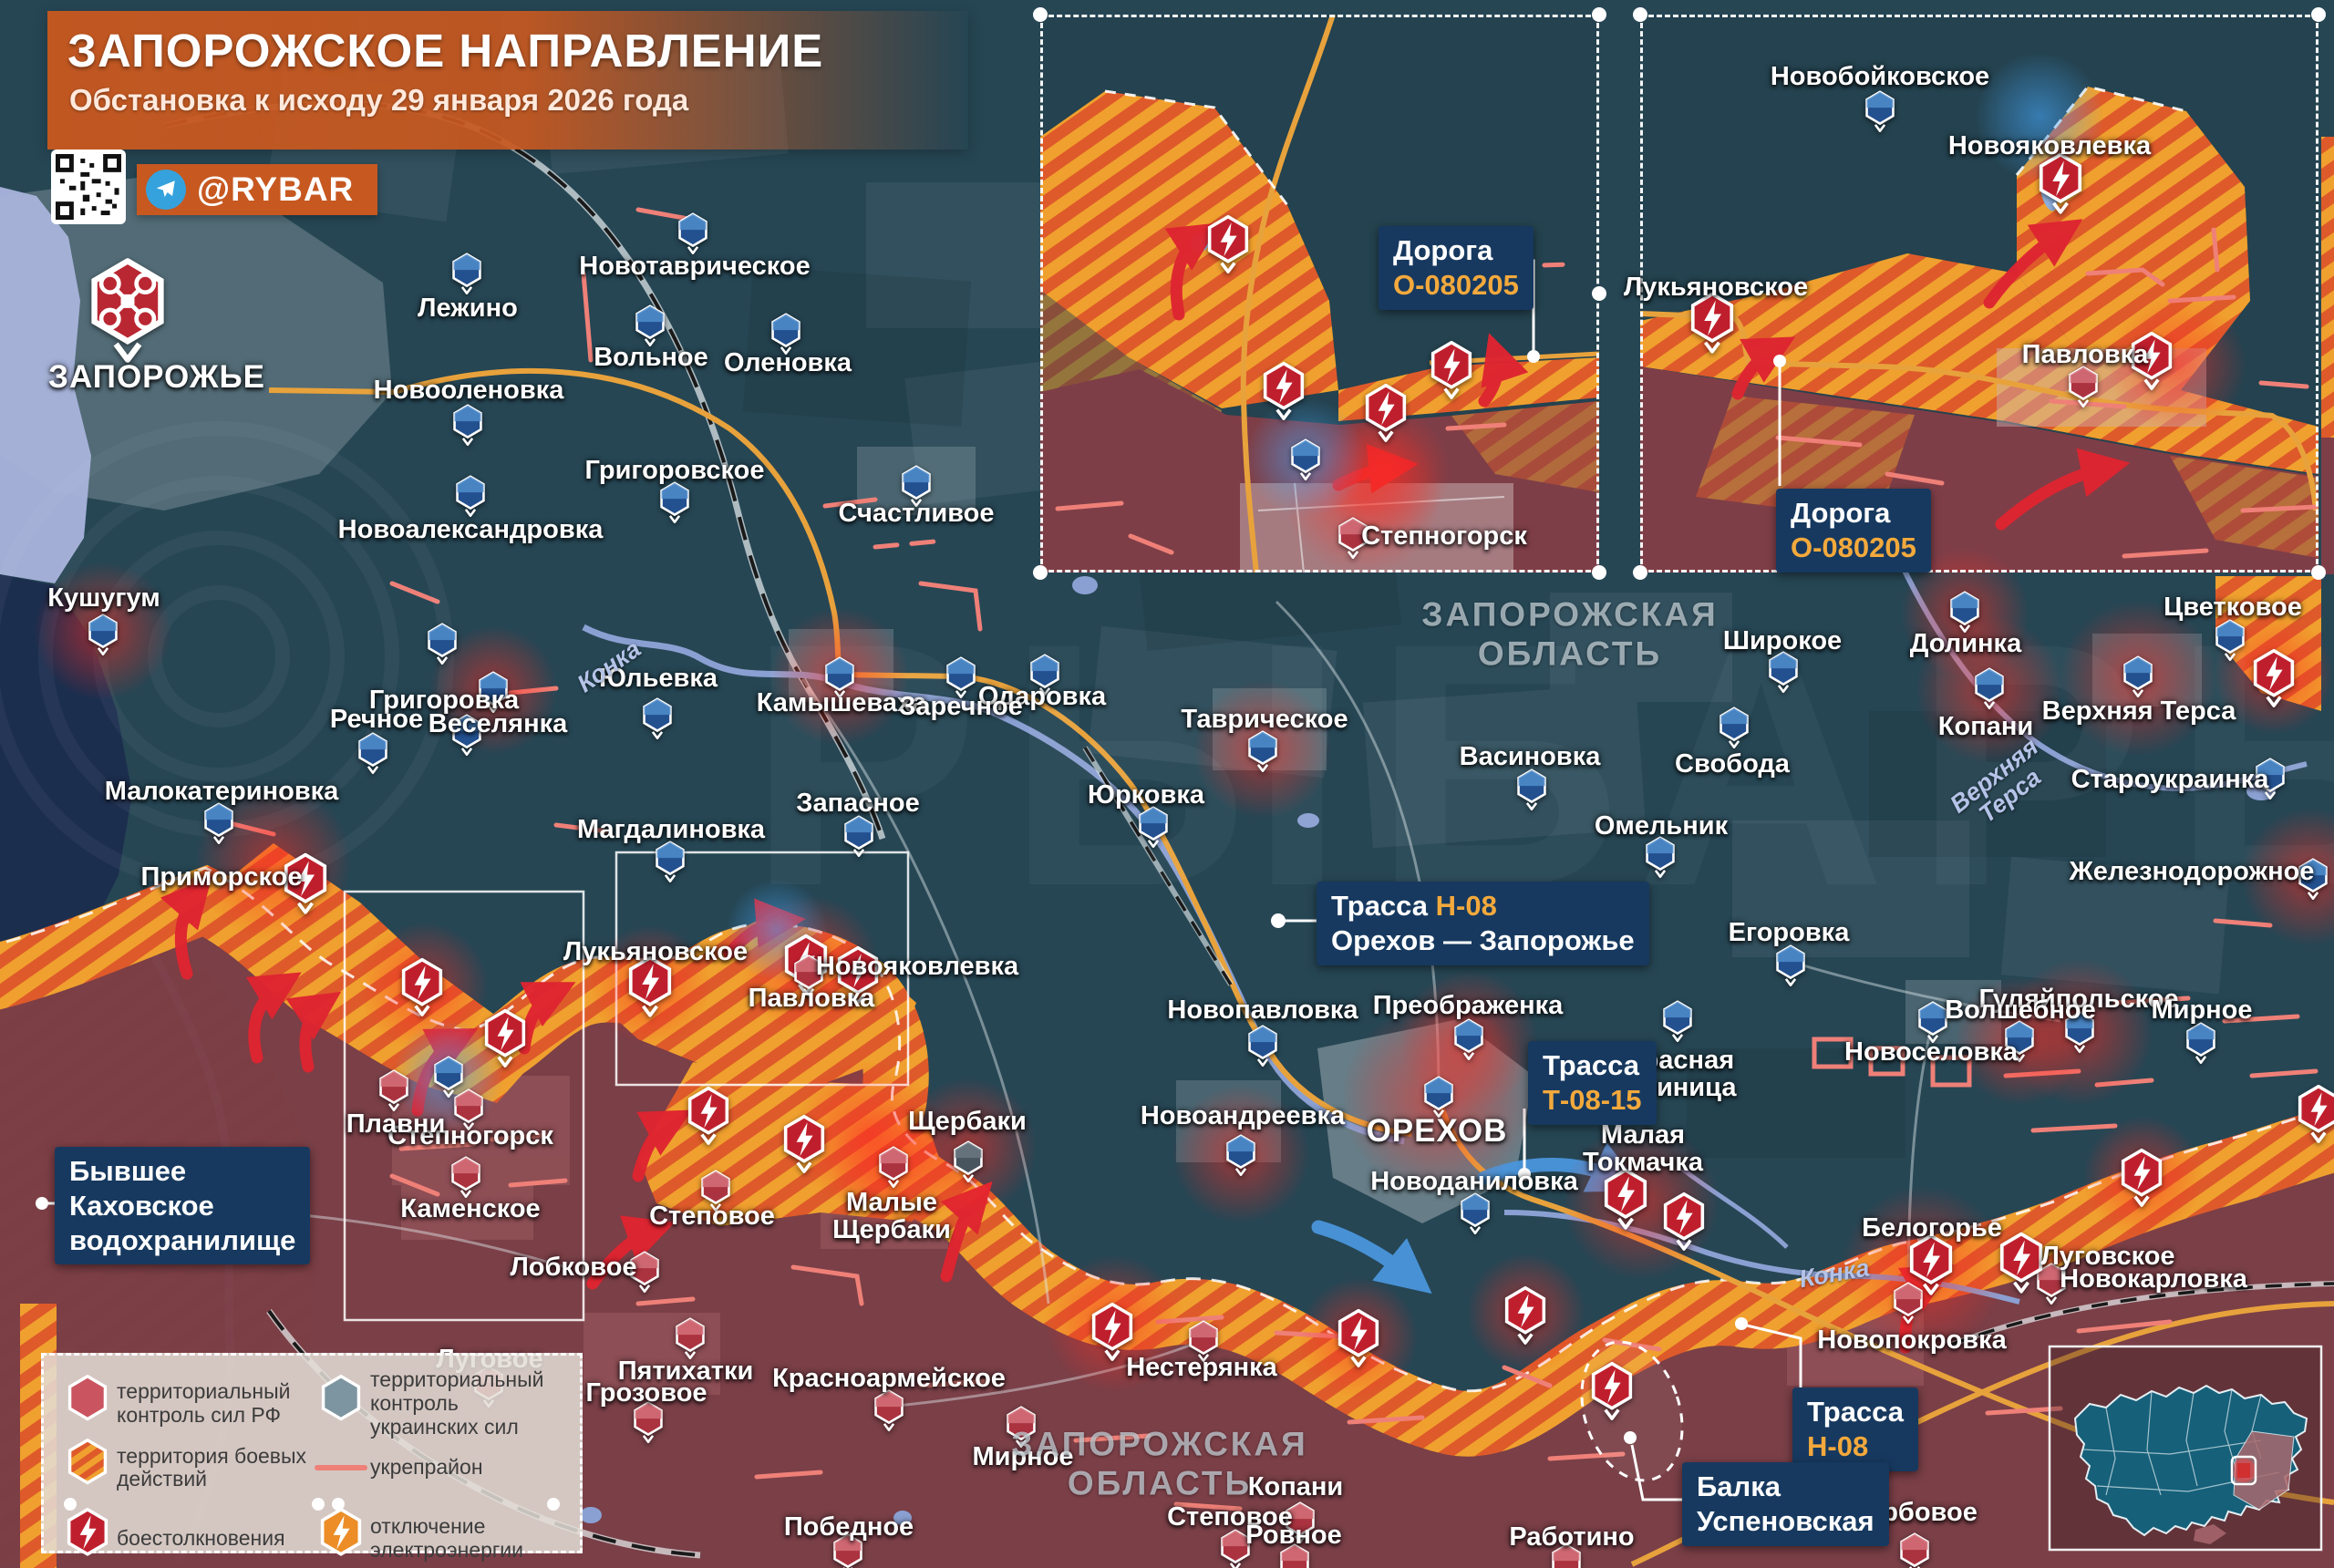 This screenshot has width=2334, height=1568. Describe the element at coordinates (1320, 294) in the screenshot. I see `inset-a-frame` at that location.